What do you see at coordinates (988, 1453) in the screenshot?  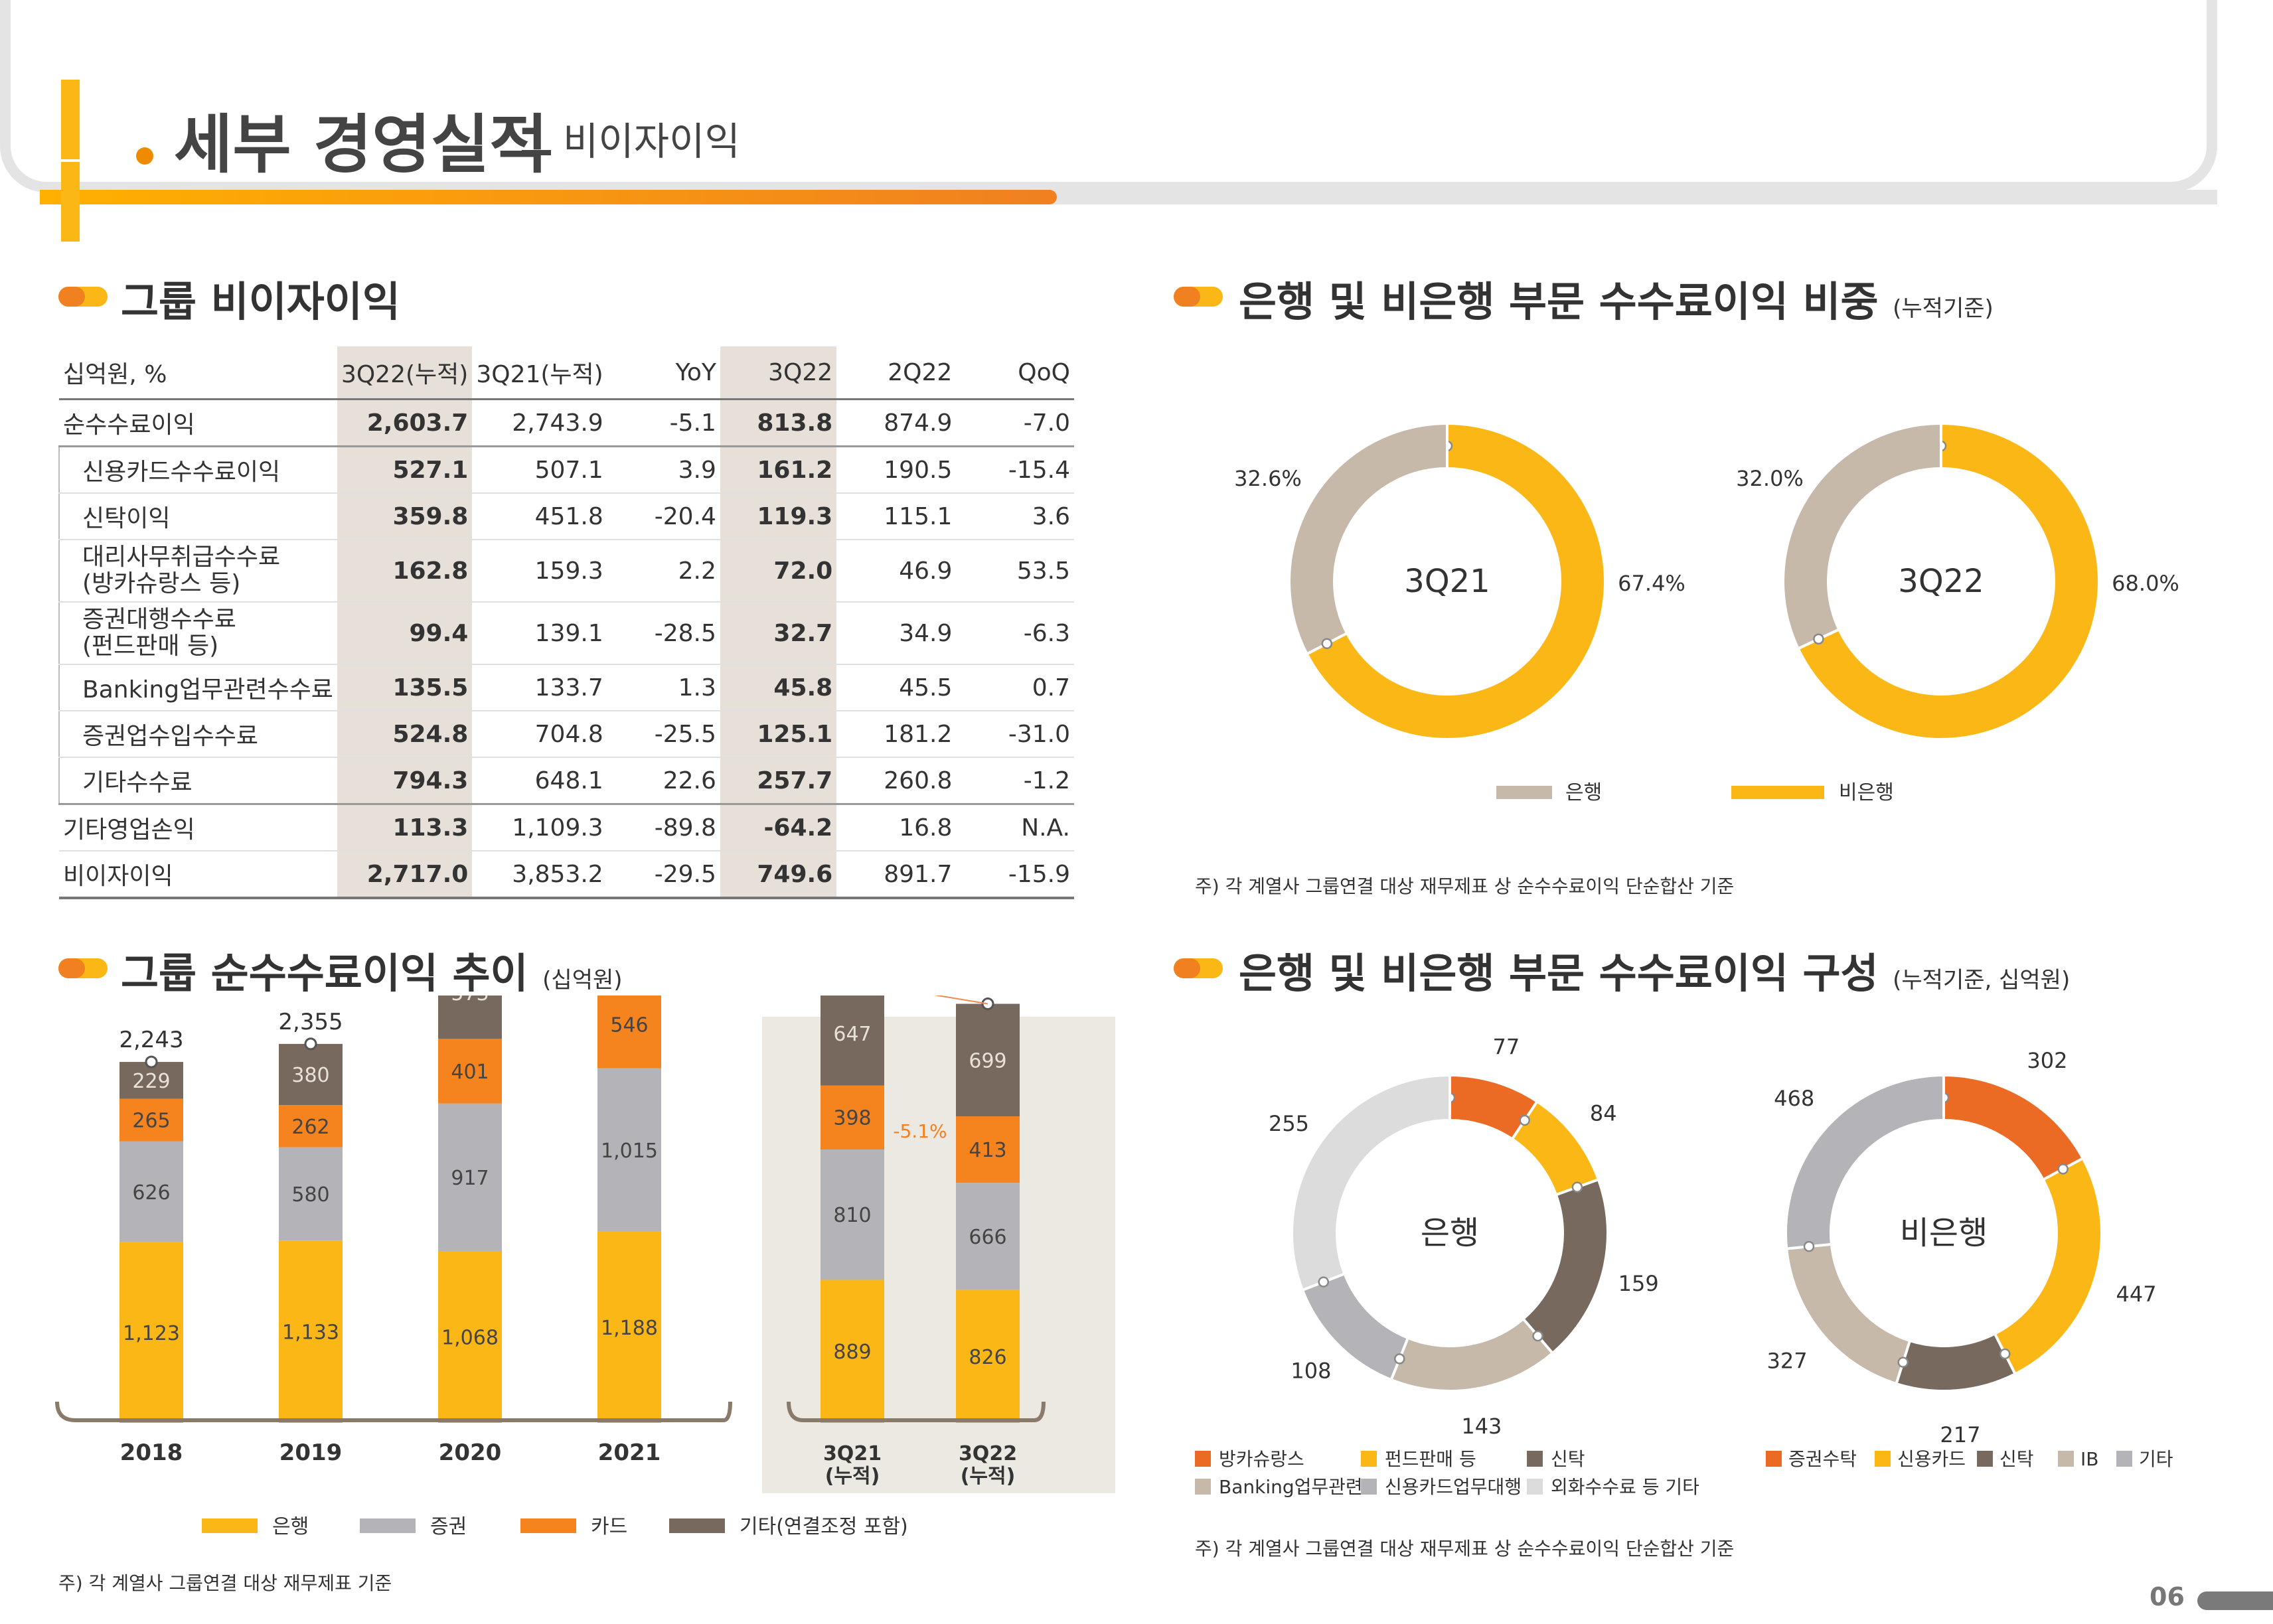 I see `category-label: 3Q22` at bounding box center [988, 1453].